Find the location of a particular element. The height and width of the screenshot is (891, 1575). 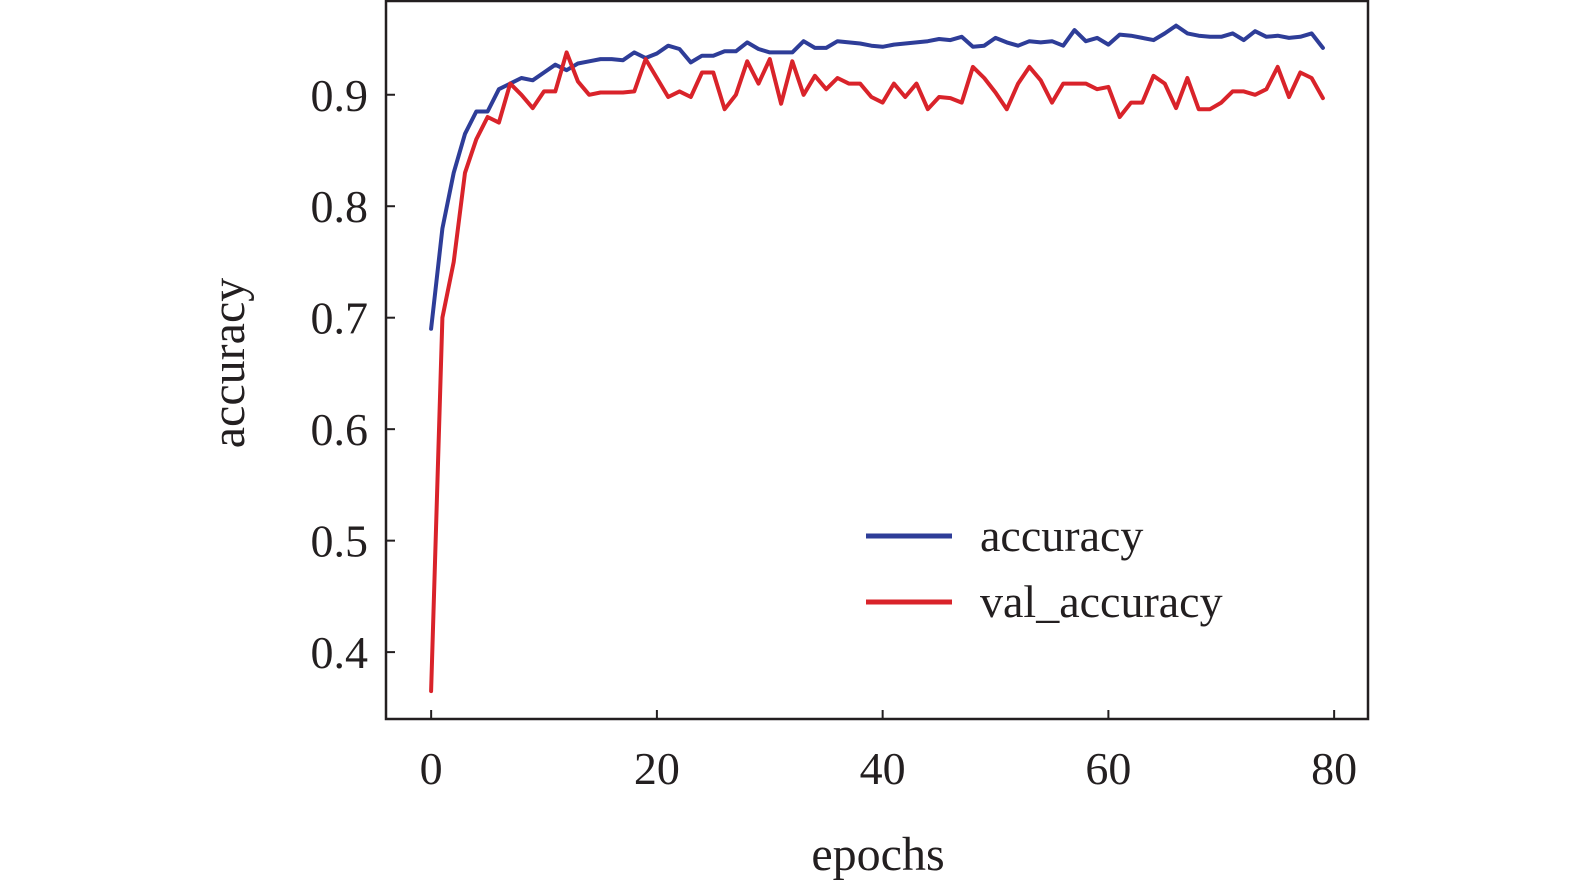

x-tick-label: 40 is located at coordinates (883, 768).